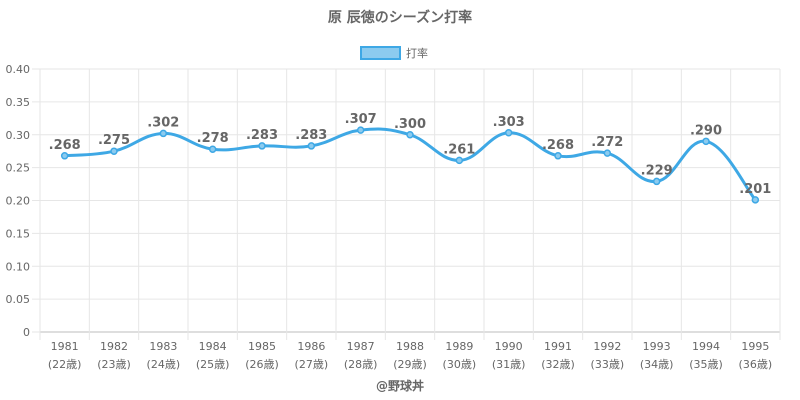  What do you see at coordinates (706, 364) in the screenshot?
I see `x-tick-sublabel: (35歳)` at bounding box center [706, 364].